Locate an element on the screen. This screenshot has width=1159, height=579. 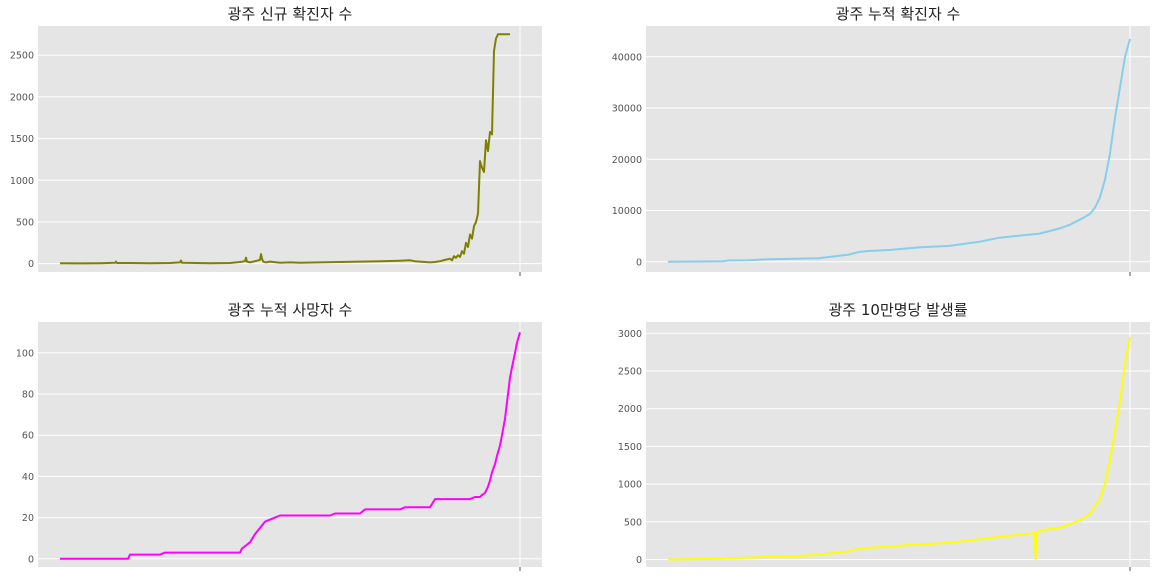
y-tick-label: 3000 is located at coordinates (630, 334).